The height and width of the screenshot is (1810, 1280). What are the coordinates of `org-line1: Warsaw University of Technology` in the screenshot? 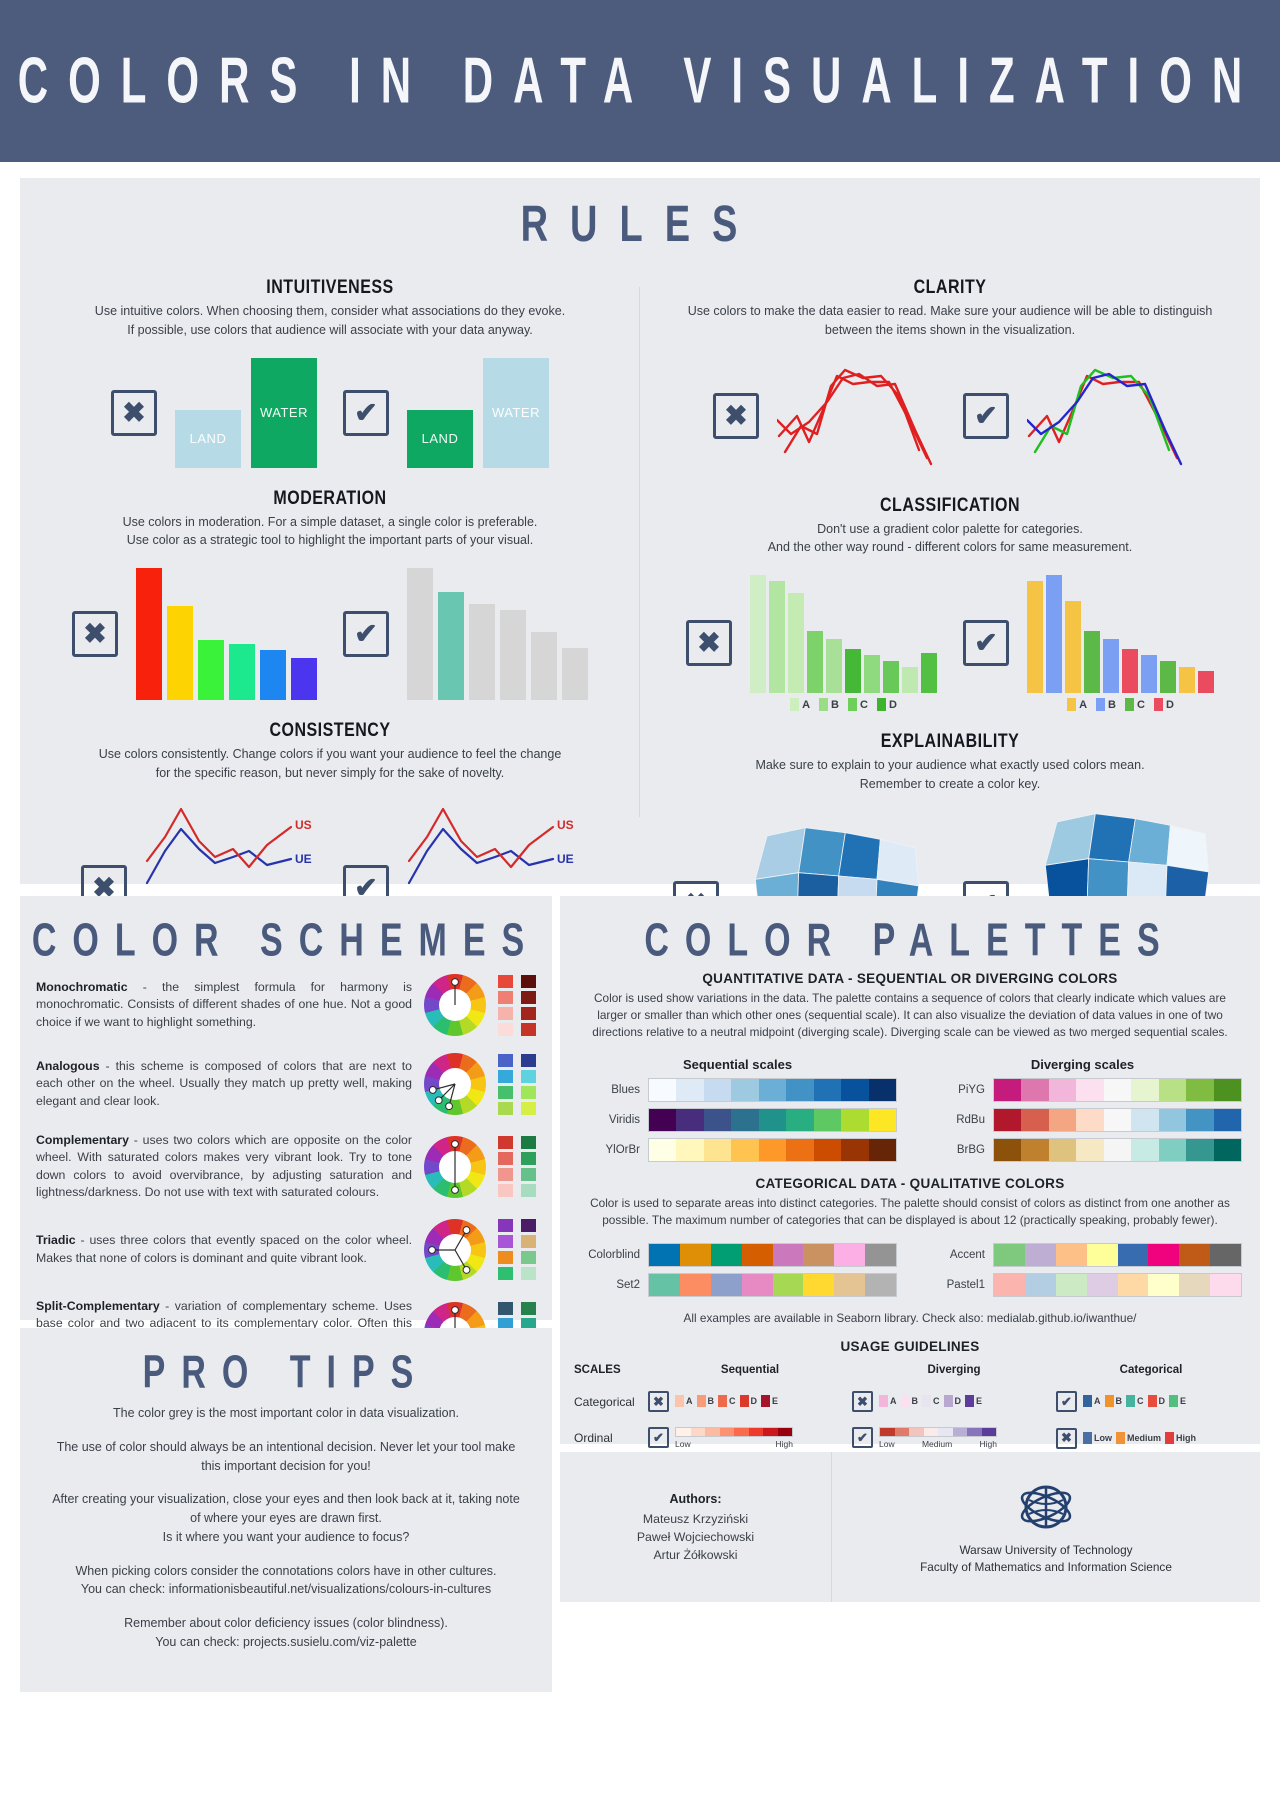 It's located at (1046, 1549).